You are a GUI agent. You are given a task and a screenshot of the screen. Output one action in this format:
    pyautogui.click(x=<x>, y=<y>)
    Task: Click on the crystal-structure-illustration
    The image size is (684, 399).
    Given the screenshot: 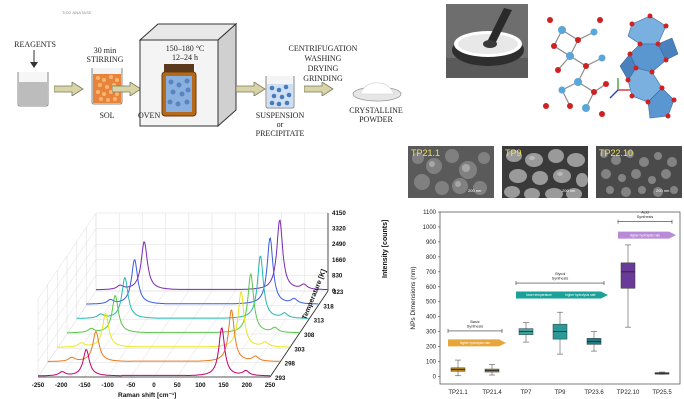 What is the action you would take?
    pyautogui.click(x=611, y=66)
    